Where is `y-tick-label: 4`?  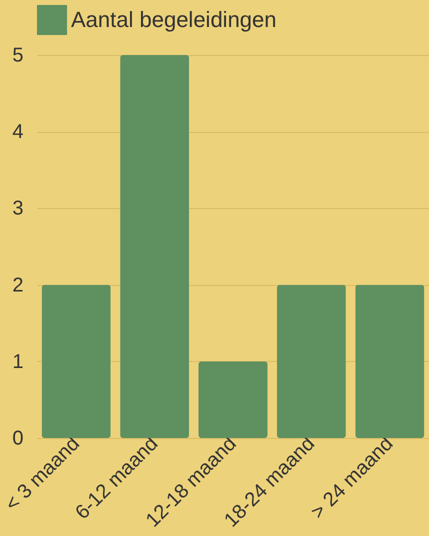 y-tick-label: 4 is located at coordinates (18, 132).